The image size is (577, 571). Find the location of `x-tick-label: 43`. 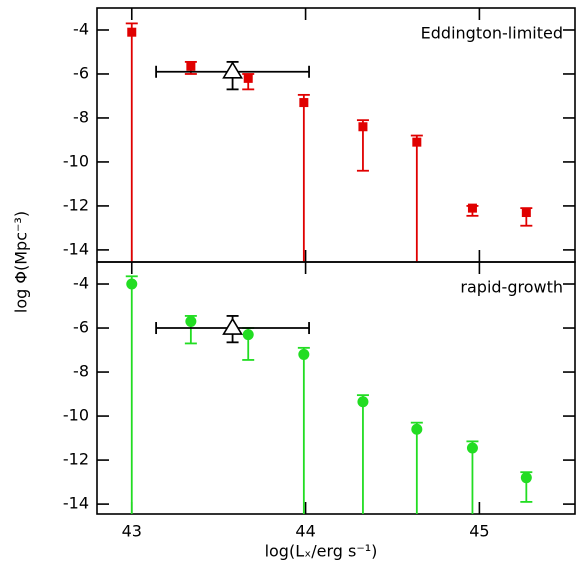

x-tick-label: 43 is located at coordinates (132, 531).